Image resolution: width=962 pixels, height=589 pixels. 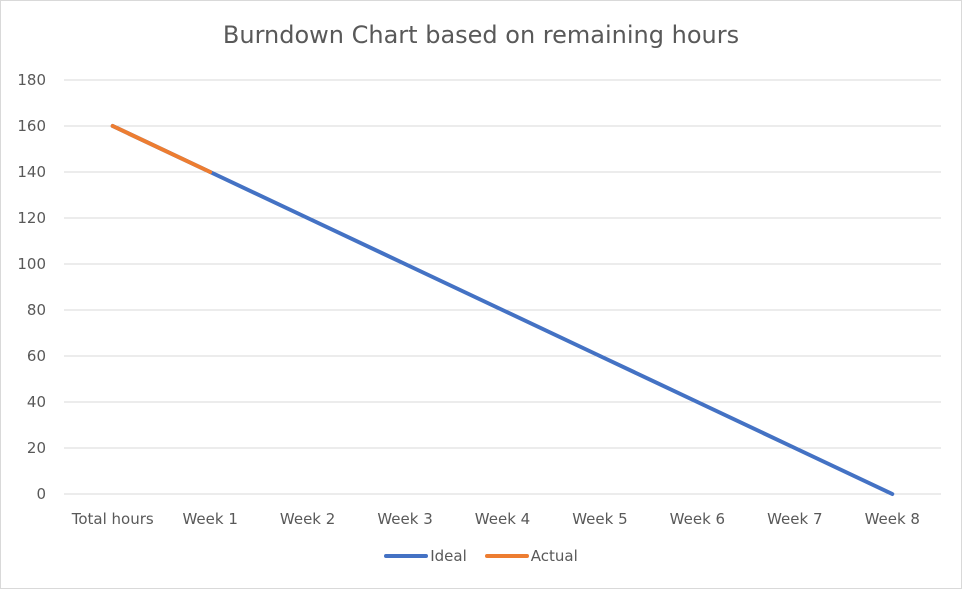 What do you see at coordinates (209, 519) in the screenshot?
I see `x-tick-label: Week 1` at bounding box center [209, 519].